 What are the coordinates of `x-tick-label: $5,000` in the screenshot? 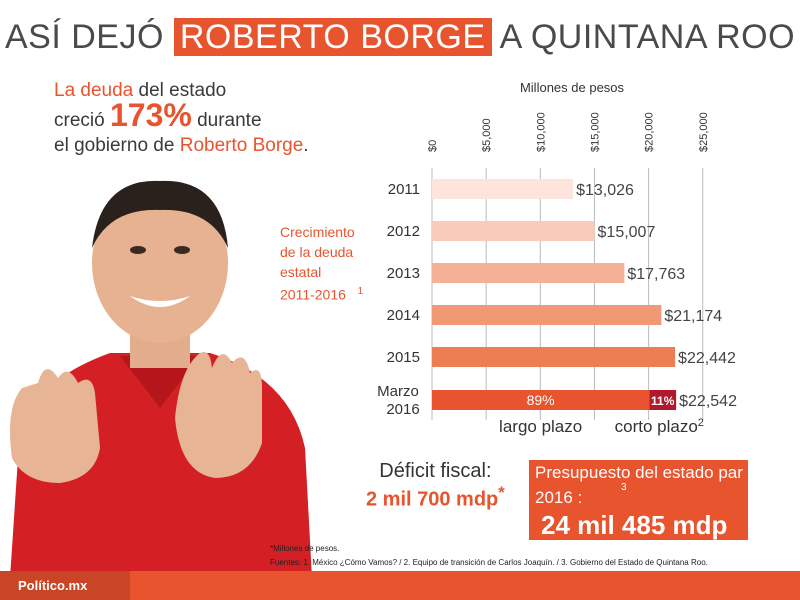 It's located at (487, 135).